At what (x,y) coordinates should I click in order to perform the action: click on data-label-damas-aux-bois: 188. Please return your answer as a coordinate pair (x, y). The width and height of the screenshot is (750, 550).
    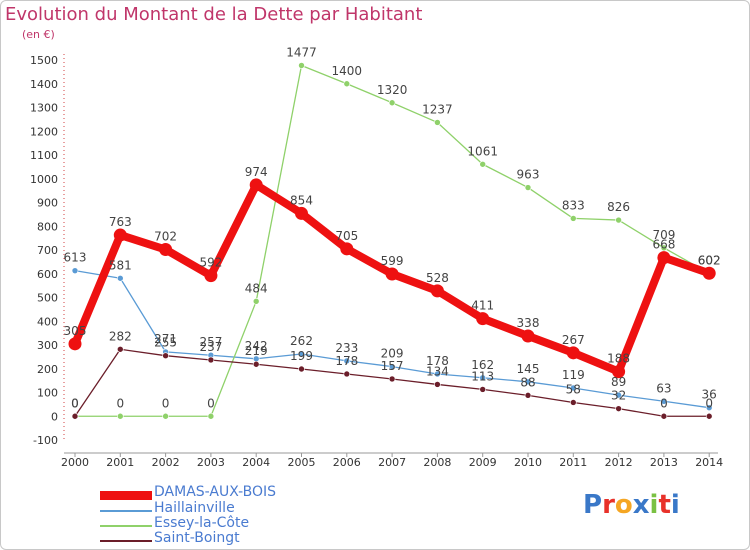
    Looking at the image, I should click on (618, 359).